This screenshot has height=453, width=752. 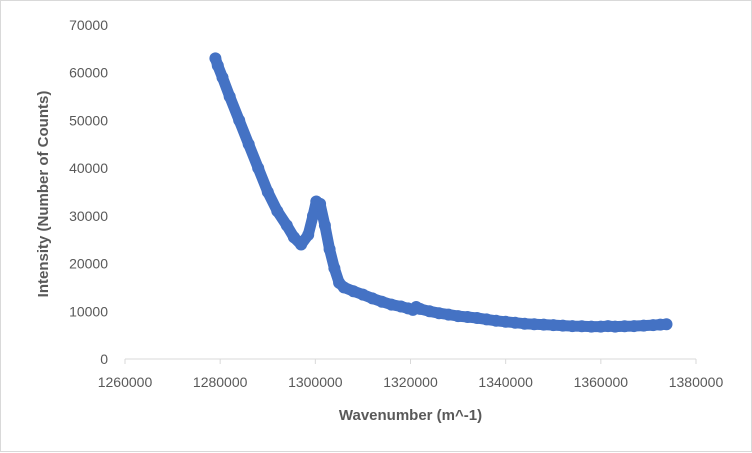 I want to click on x-tick-label: 1320000, so click(x=410, y=382).